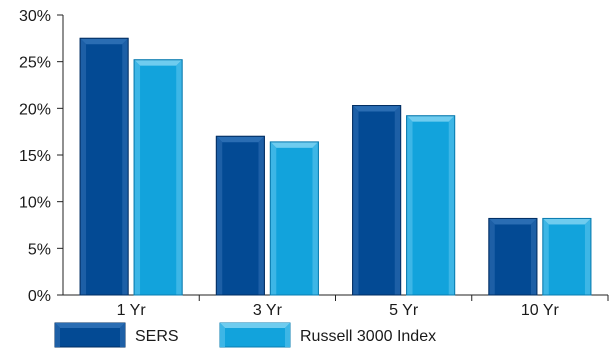  I want to click on x-tick-label: 10 Yr, so click(540, 310).